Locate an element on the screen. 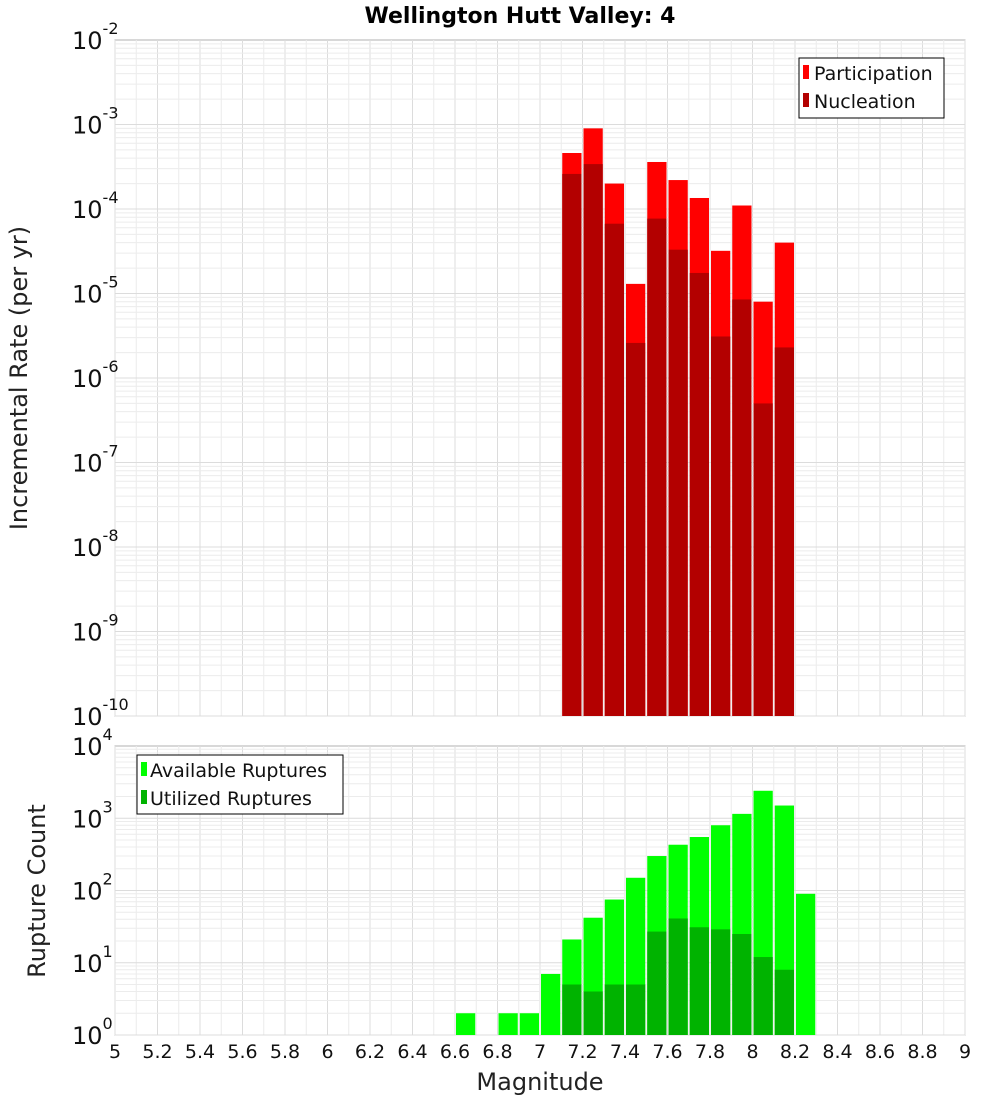 This screenshot has width=1000, height=1100. x-tick-label: 7 is located at coordinates (540, 1052).